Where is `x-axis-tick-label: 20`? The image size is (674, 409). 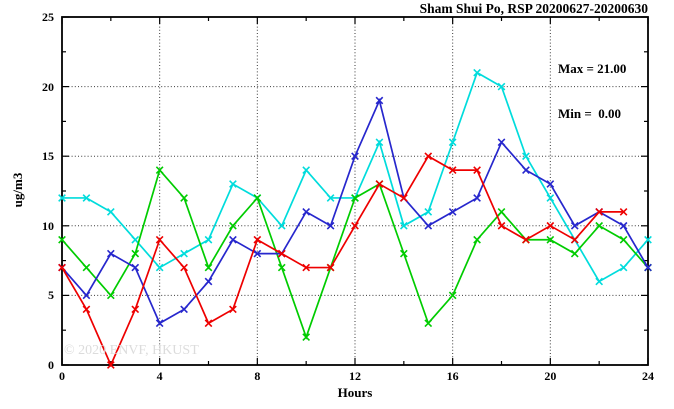 x-axis-tick-label: 20 is located at coordinates (550, 376).